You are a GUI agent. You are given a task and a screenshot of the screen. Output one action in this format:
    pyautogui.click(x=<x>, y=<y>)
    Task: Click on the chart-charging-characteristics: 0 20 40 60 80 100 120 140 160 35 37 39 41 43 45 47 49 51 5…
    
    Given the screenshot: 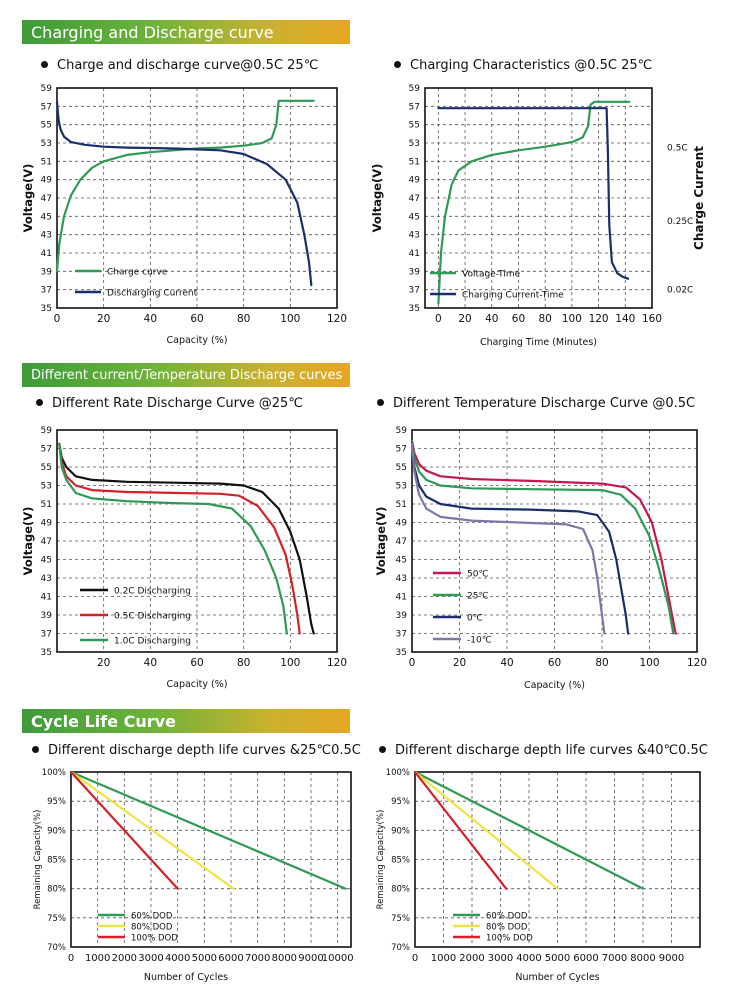 What is the action you would take?
    pyautogui.click(x=538, y=216)
    